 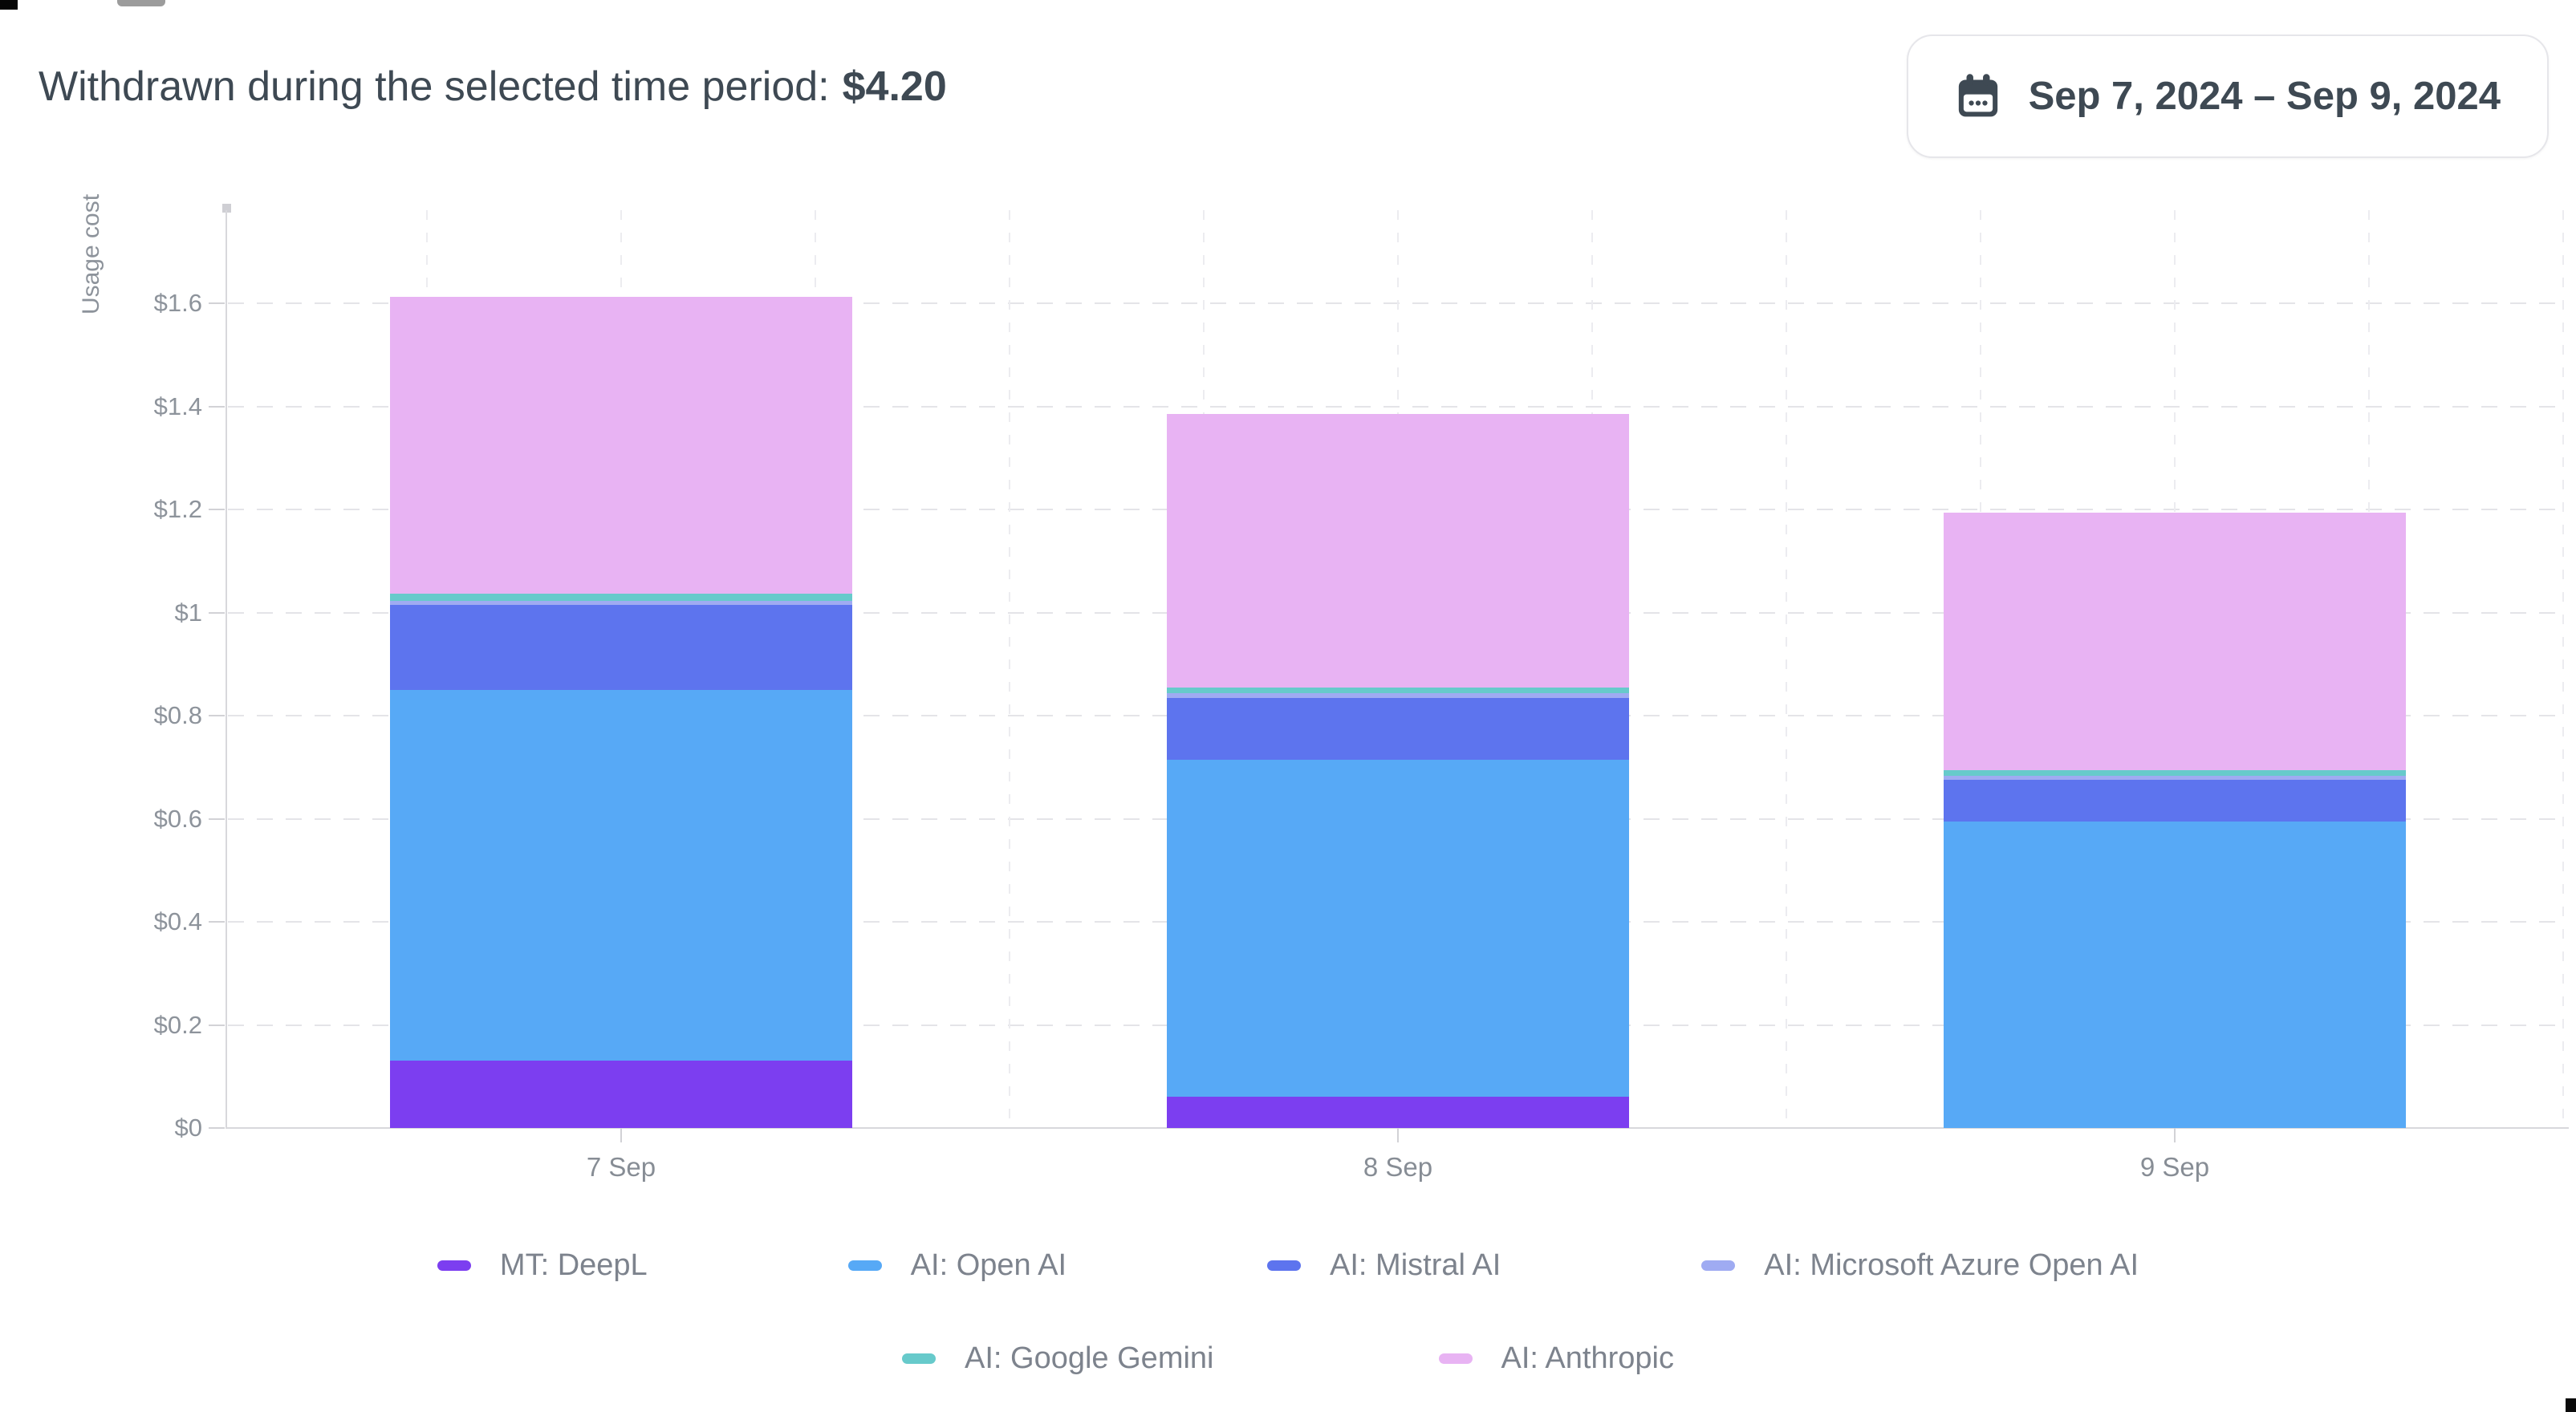 What do you see at coordinates (177, 303) in the screenshot?
I see `y-tick-label: $1.6` at bounding box center [177, 303].